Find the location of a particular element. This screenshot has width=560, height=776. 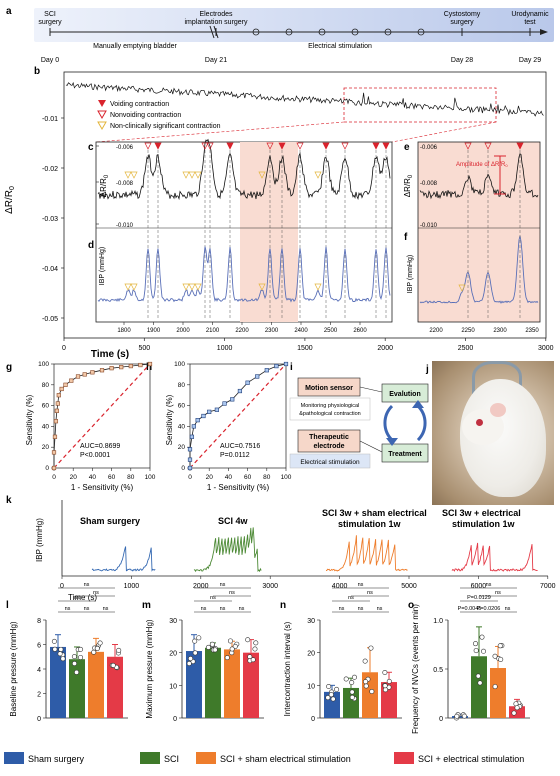

b-xtick-label: 2500 is located at coordinates (466, 348).